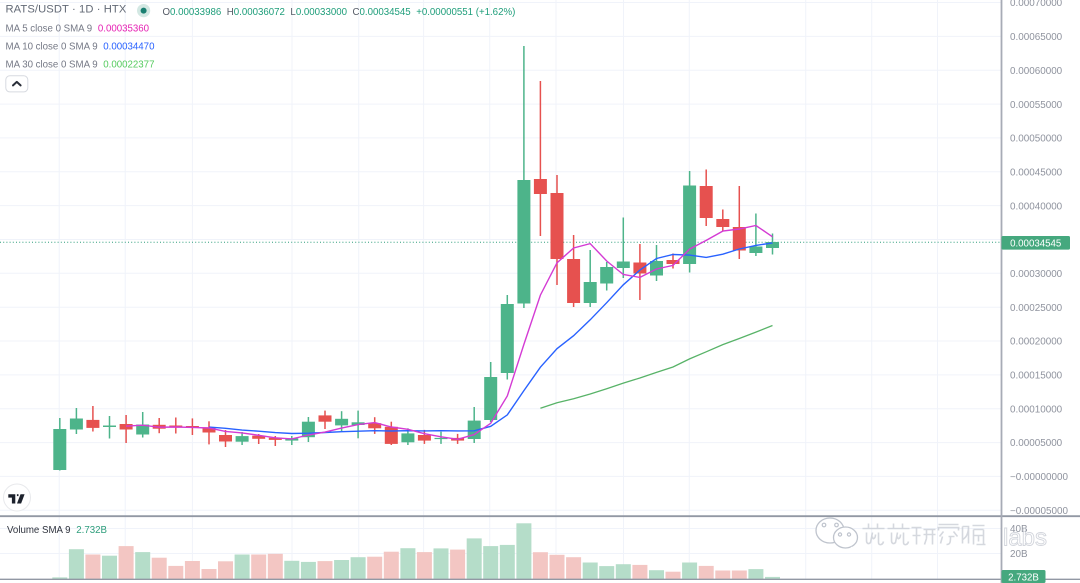 The height and width of the screenshot is (583, 1080). What do you see at coordinates (66, 9) in the screenshot?
I see `svg-text: RATS/USDT · 1D · HTX` at bounding box center [66, 9].